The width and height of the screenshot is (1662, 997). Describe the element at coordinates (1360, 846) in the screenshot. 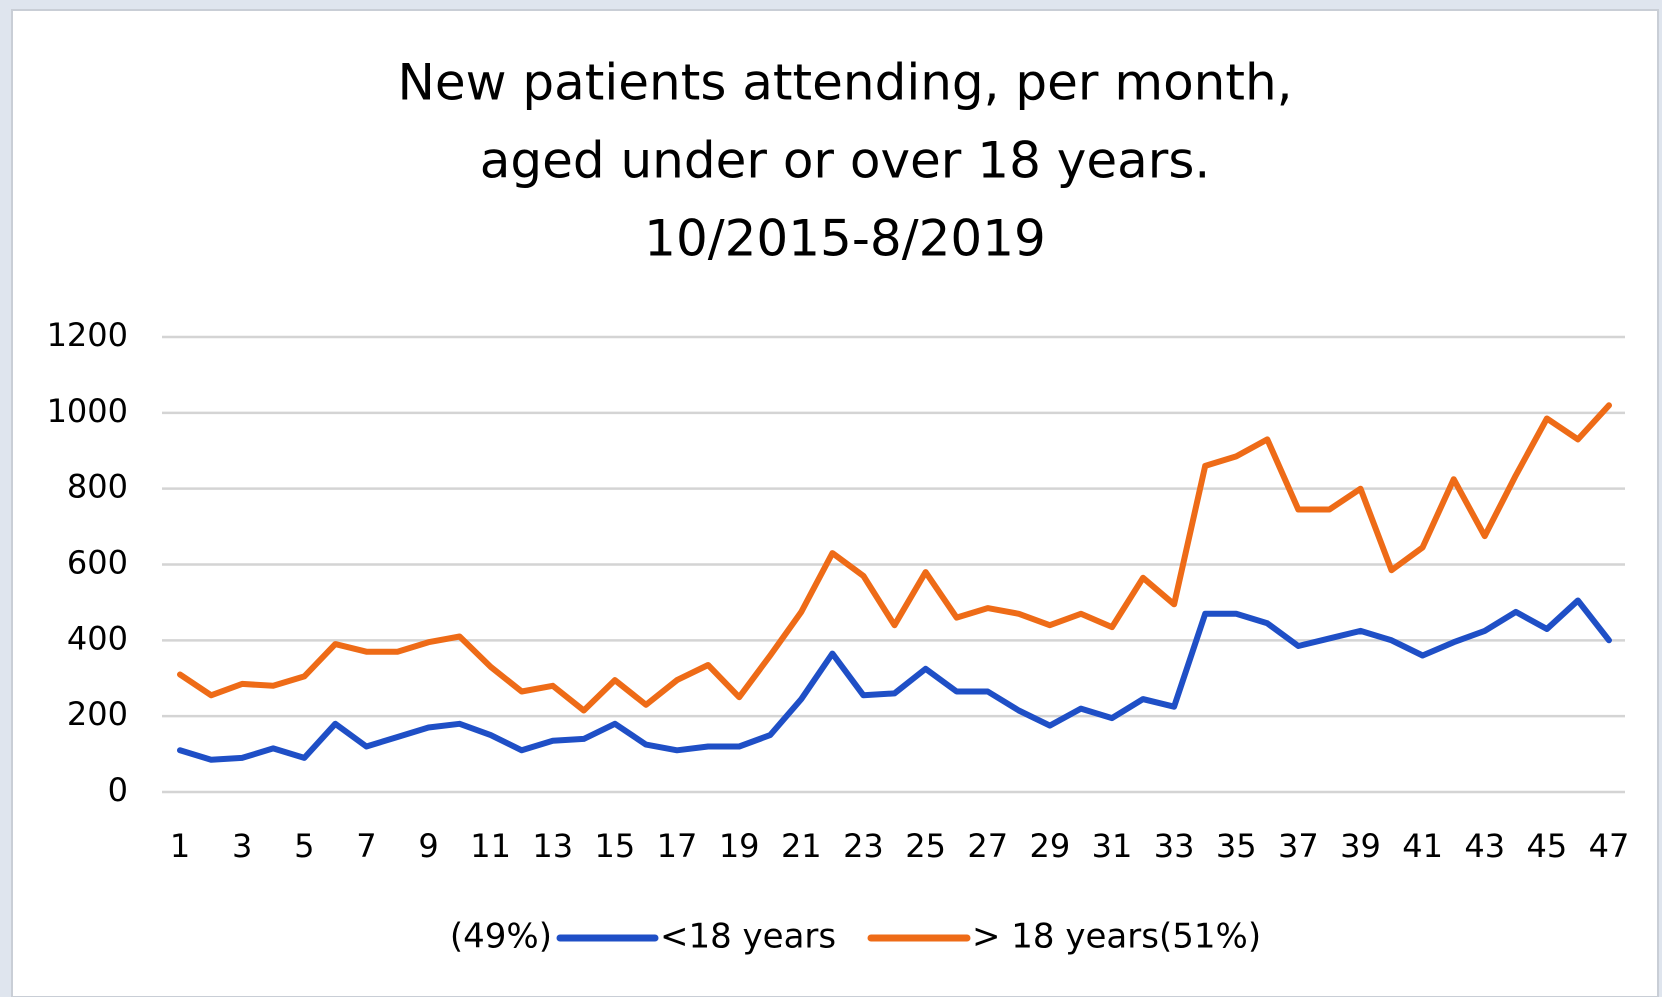

I see `x-tick-label: 39` at that location.